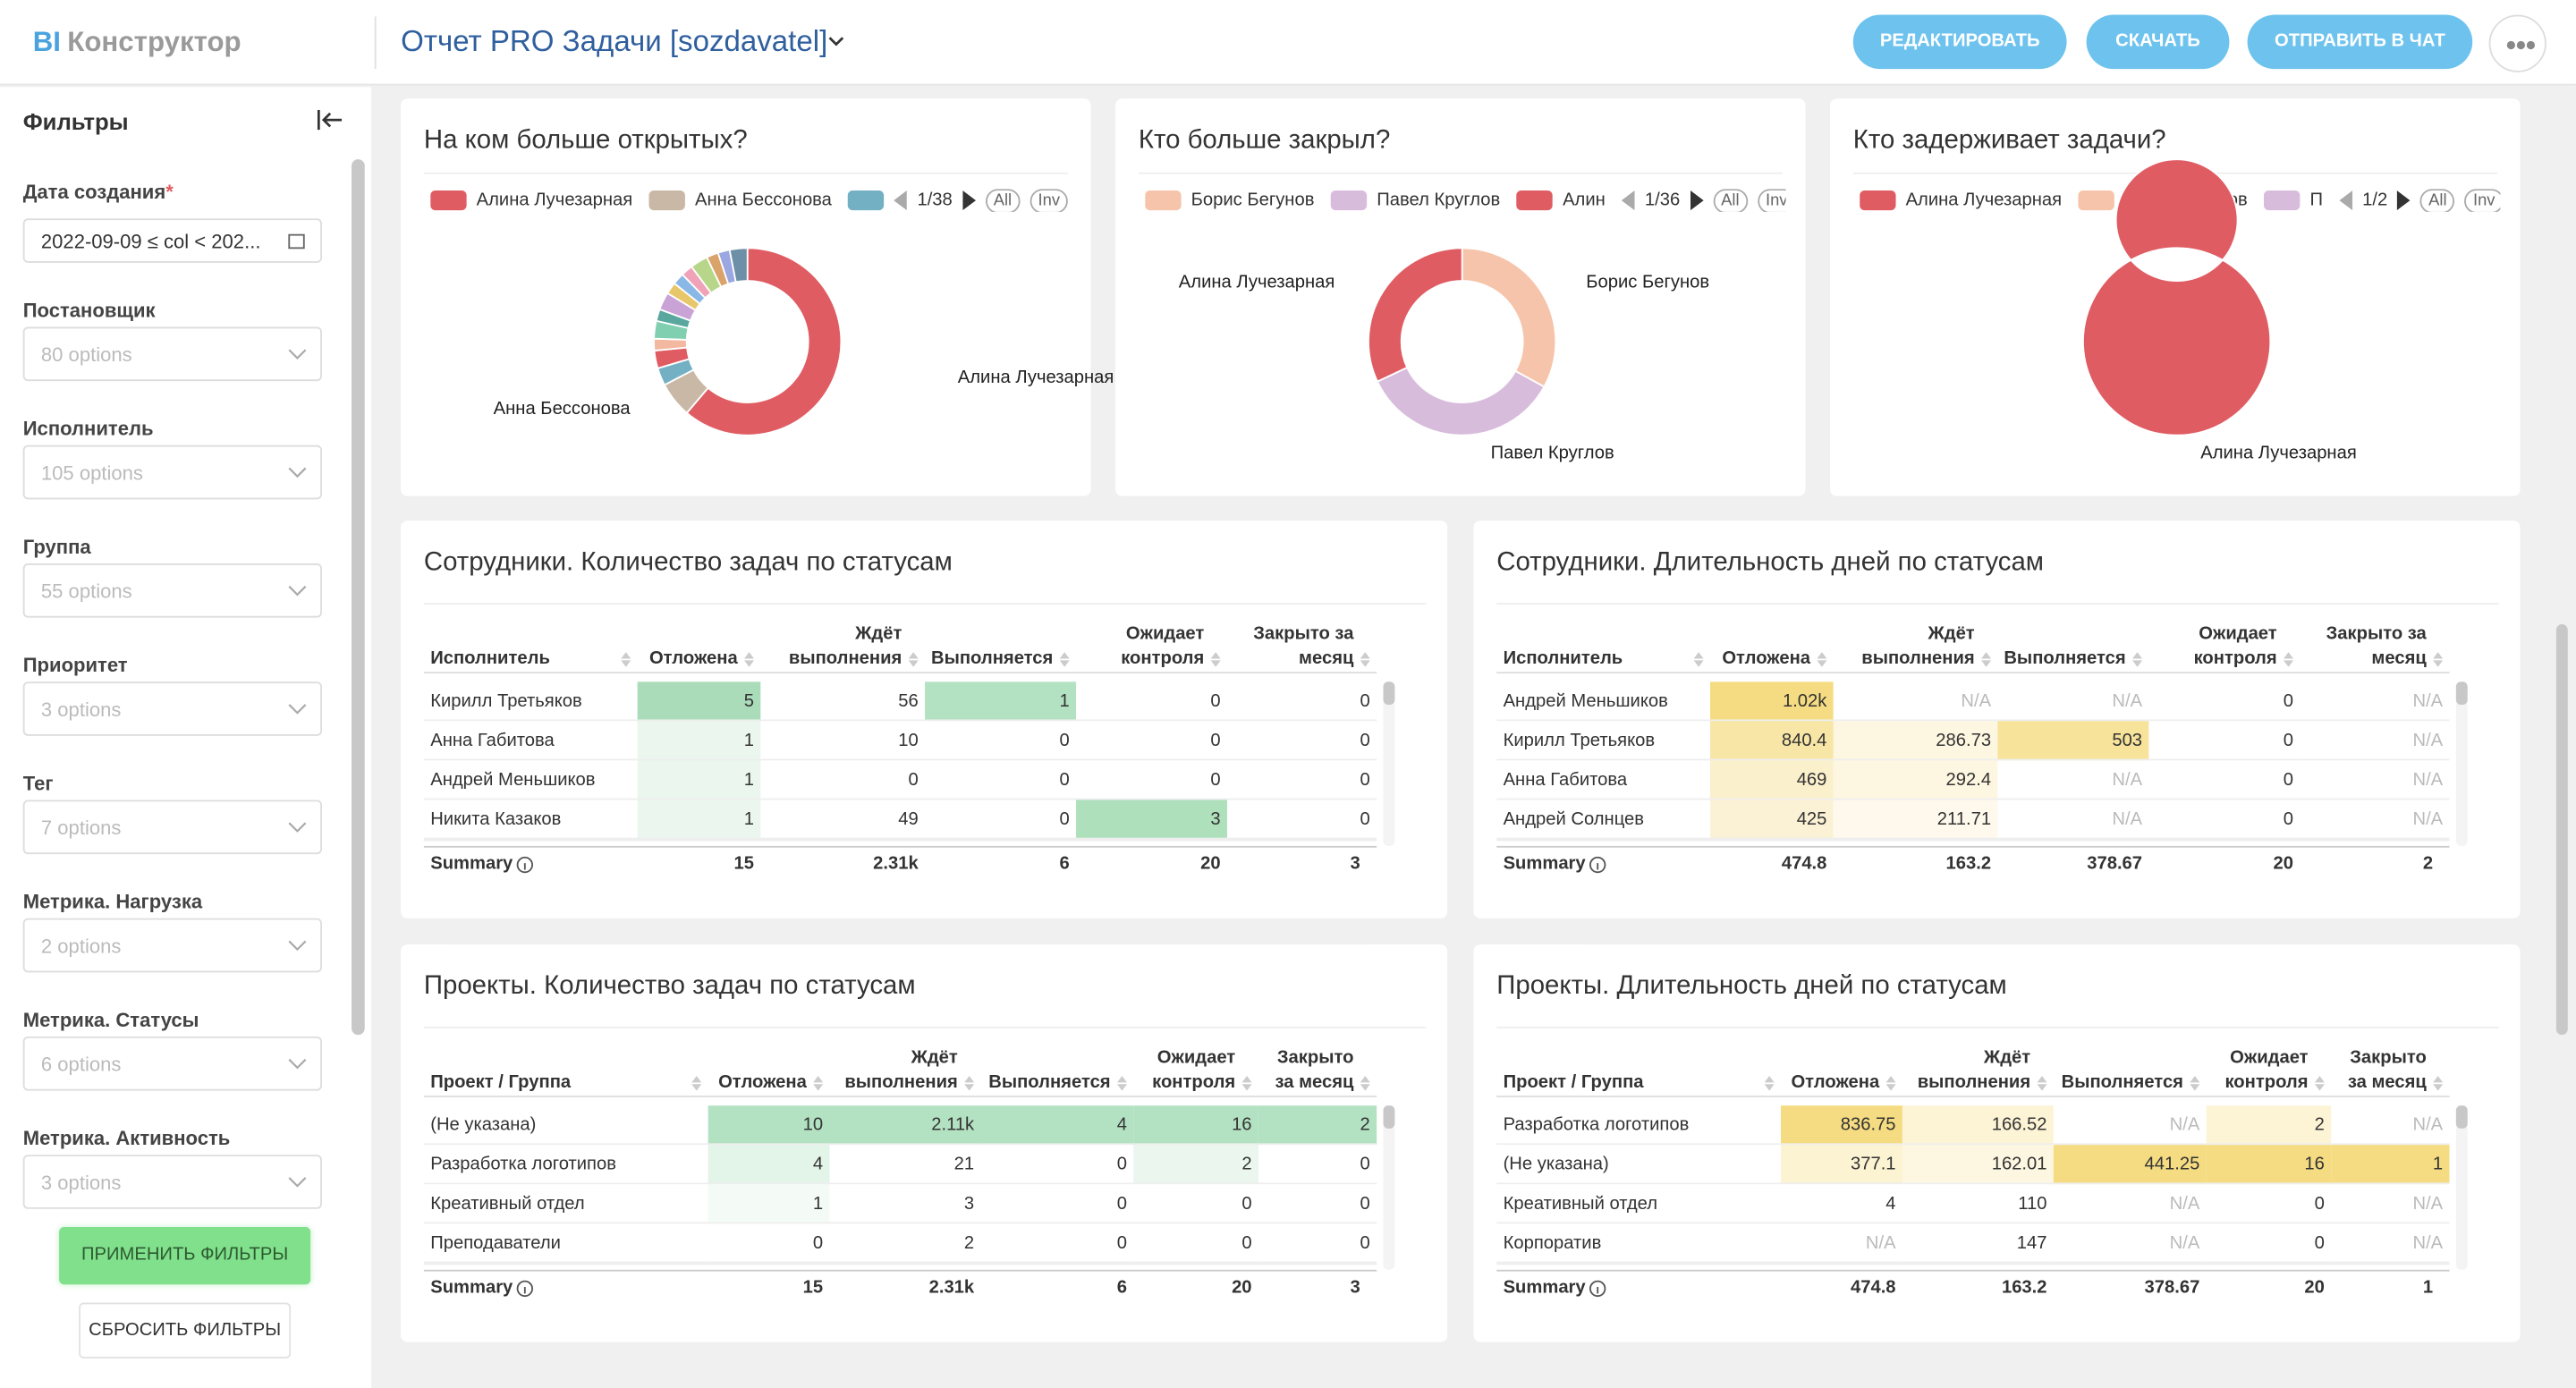  I want to click on legend-label: Алин, so click(1584, 200).